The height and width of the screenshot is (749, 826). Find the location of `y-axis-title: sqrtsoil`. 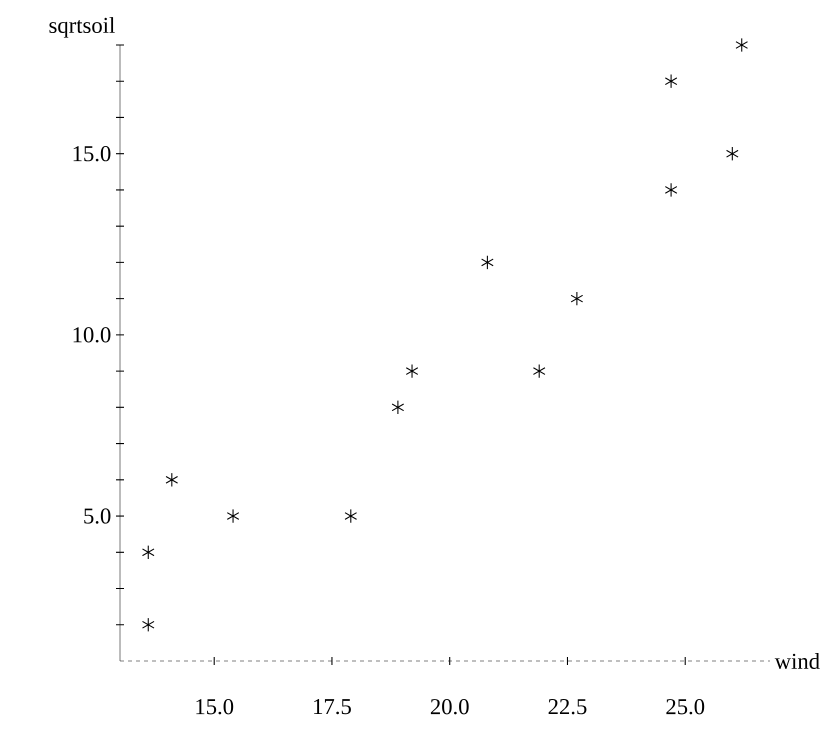

y-axis-title: sqrtsoil is located at coordinates (82, 27).